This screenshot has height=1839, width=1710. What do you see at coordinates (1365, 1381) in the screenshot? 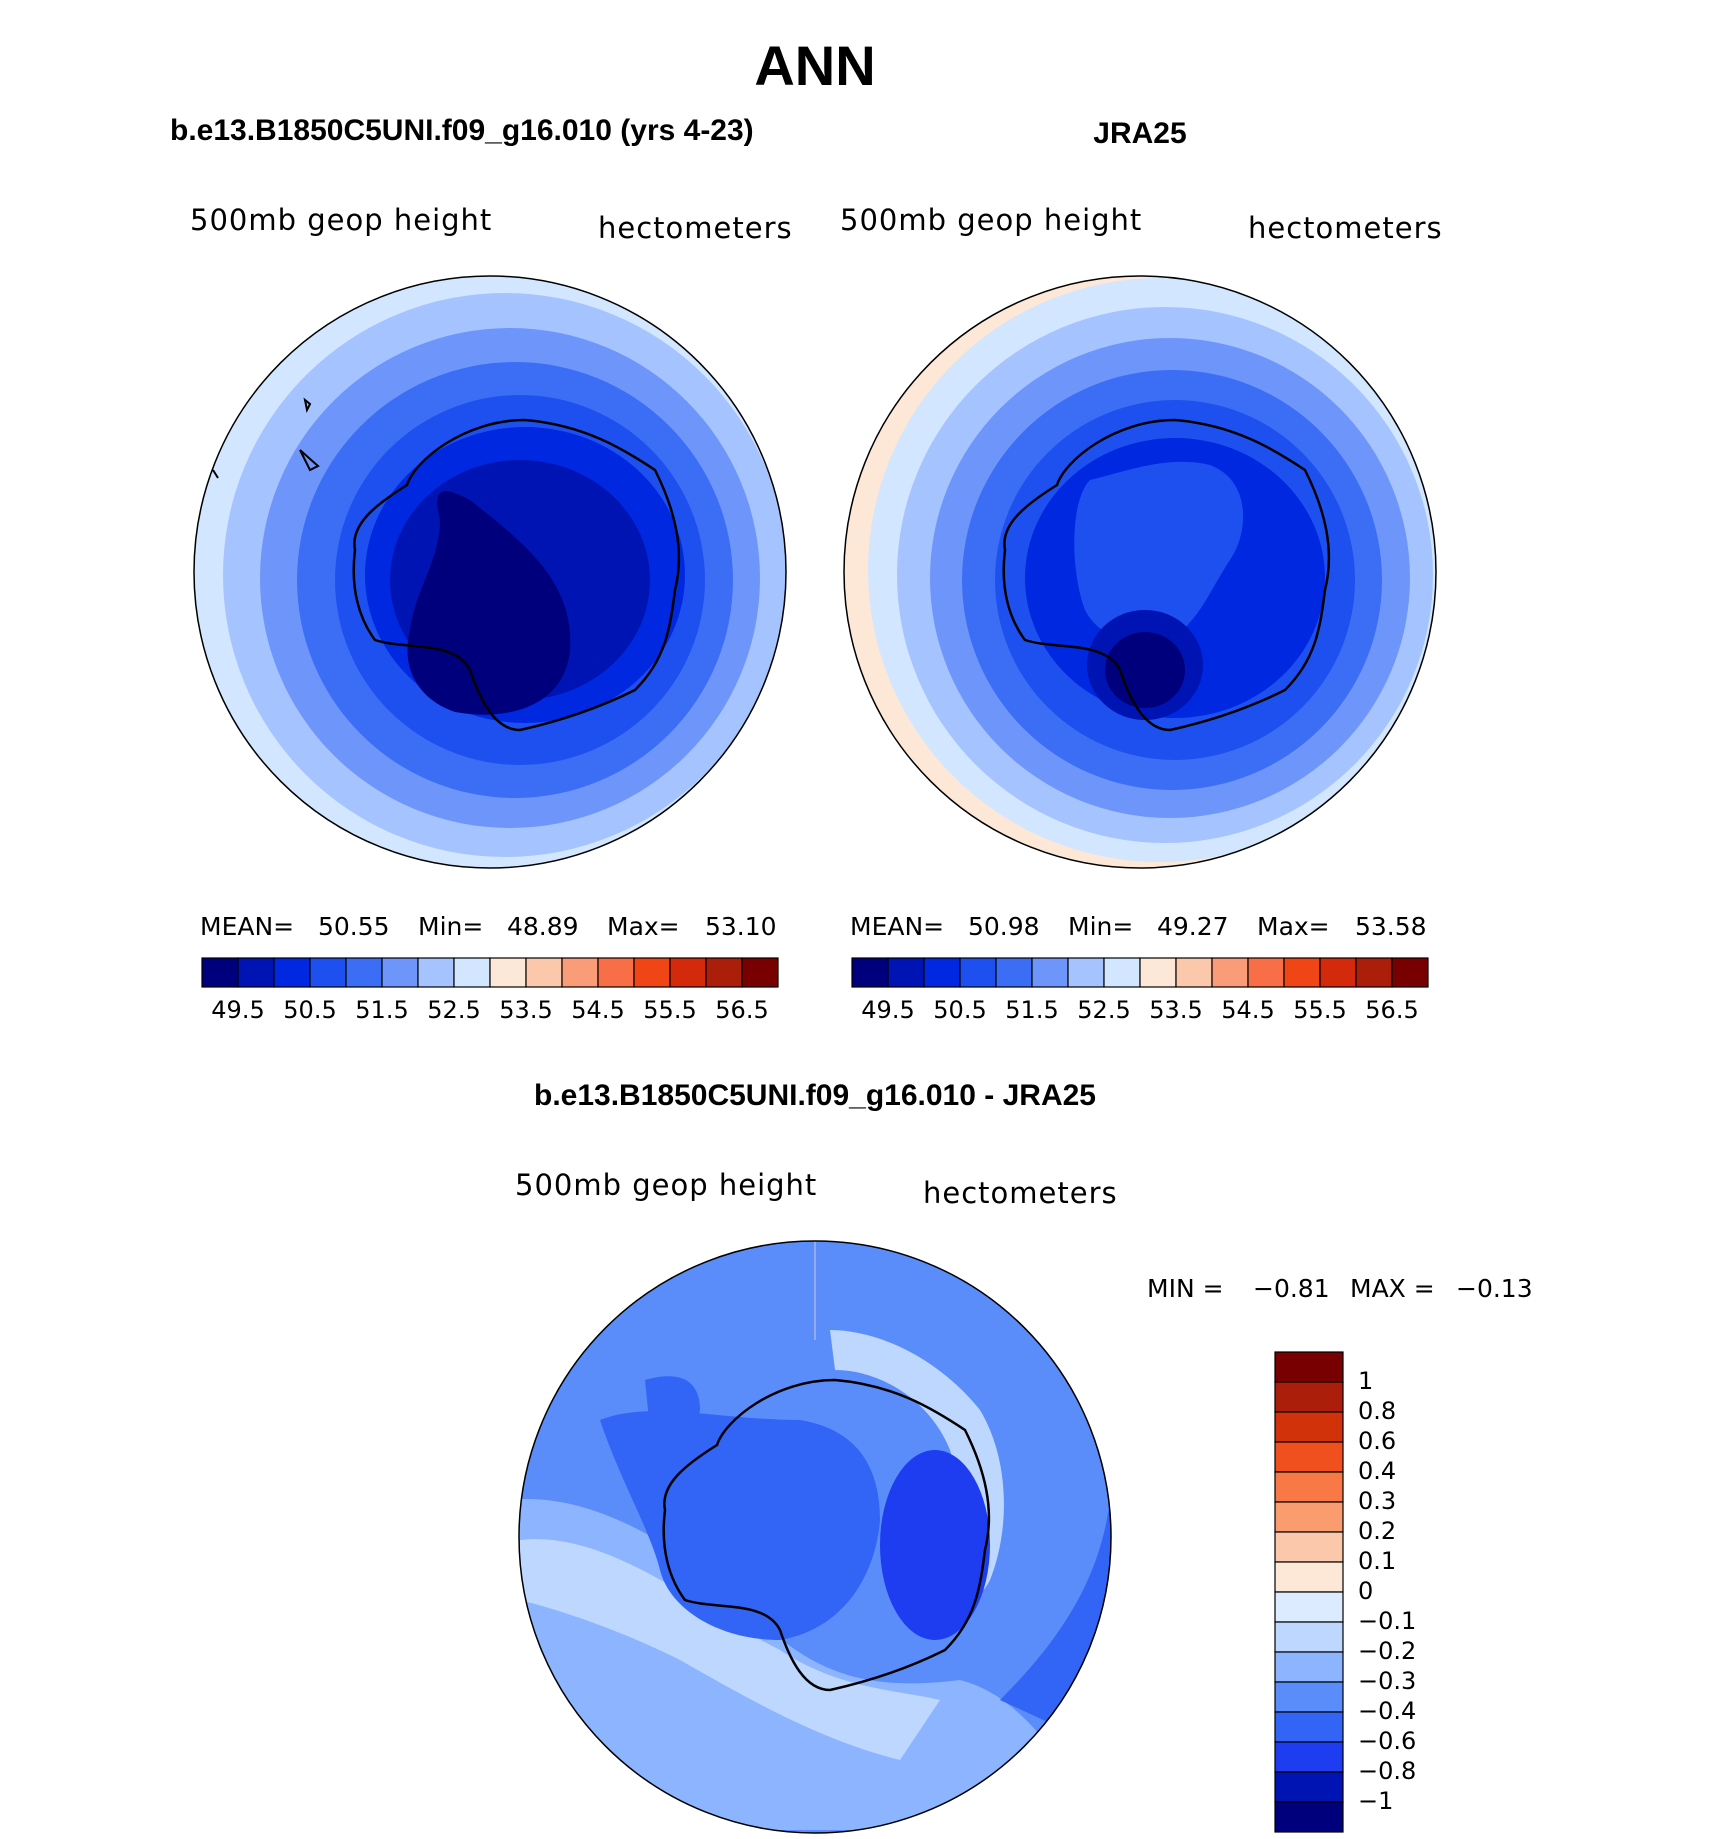
I see `diff-tick: 1` at bounding box center [1365, 1381].